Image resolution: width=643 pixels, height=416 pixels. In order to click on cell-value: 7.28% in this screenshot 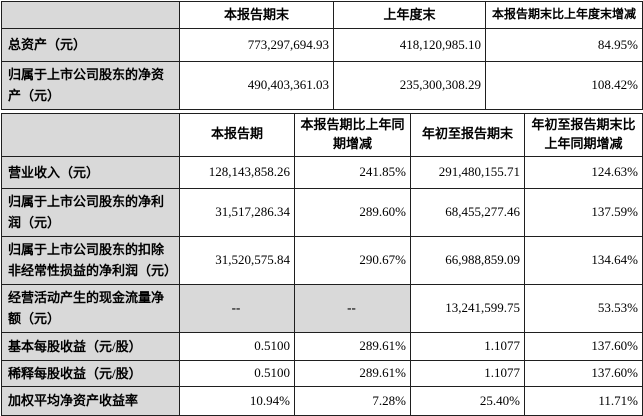, I will do `click(352, 401)`.